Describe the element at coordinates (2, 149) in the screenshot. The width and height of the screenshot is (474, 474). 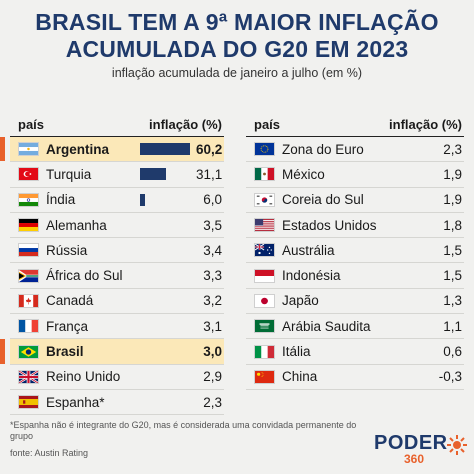
I see `highlight-marker` at that location.